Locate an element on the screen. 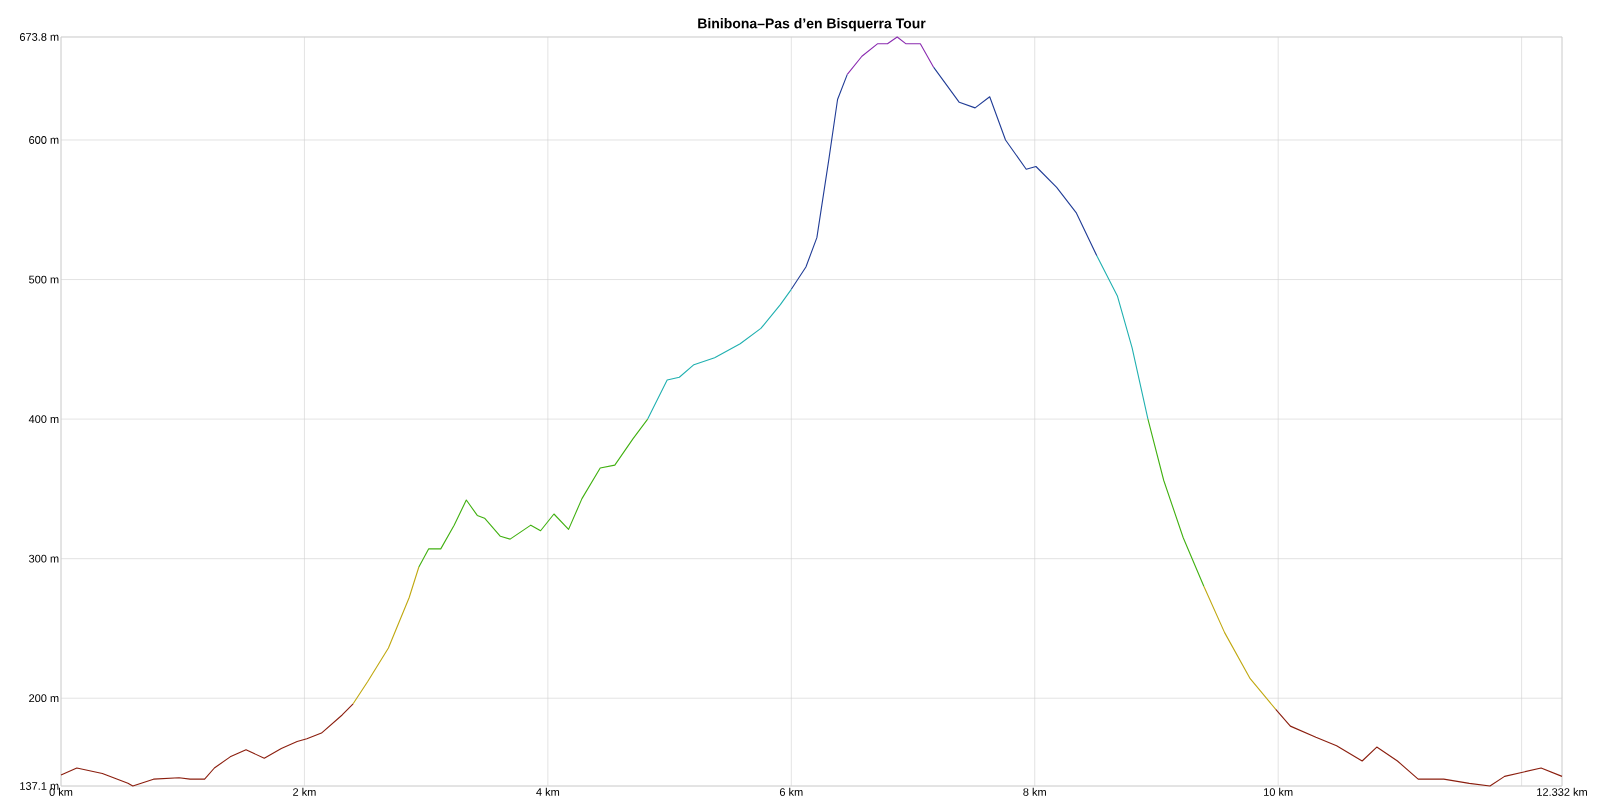  x-tick-label: 2 km is located at coordinates (304, 791).